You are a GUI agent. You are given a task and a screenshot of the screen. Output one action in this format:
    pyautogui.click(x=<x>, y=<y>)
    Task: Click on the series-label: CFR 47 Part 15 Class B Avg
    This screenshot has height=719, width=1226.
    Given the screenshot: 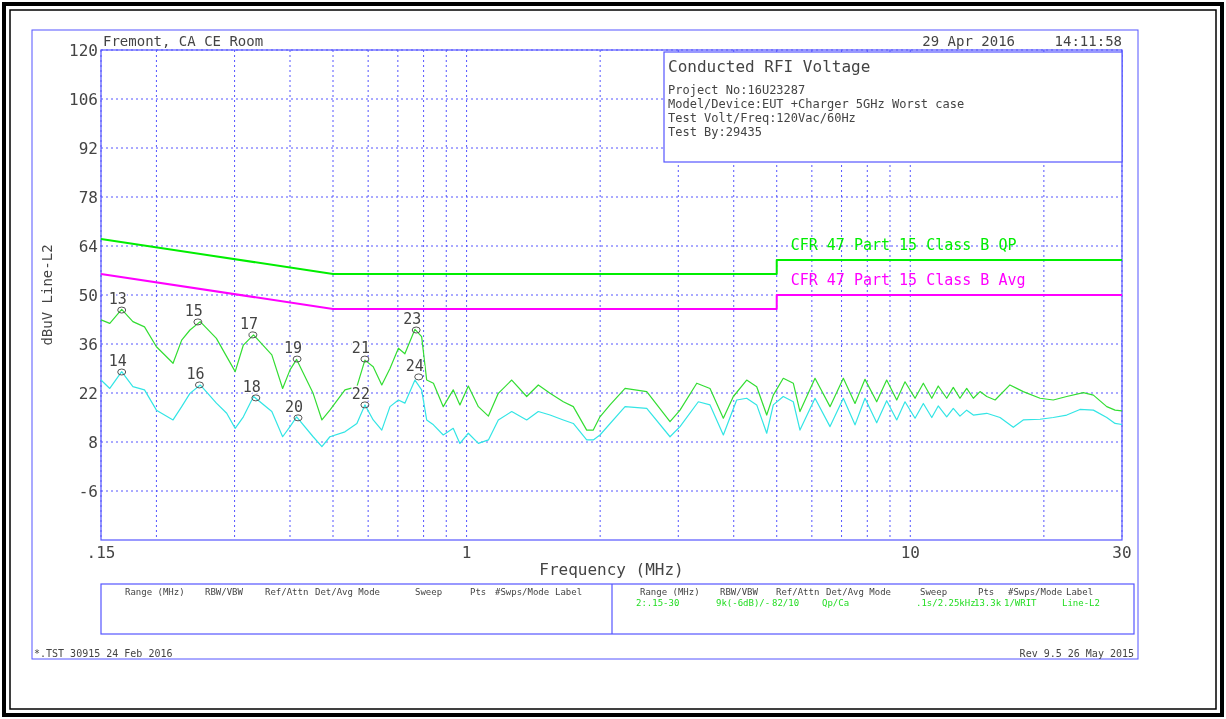 What is the action you would take?
    pyautogui.click(x=908, y=280)
    